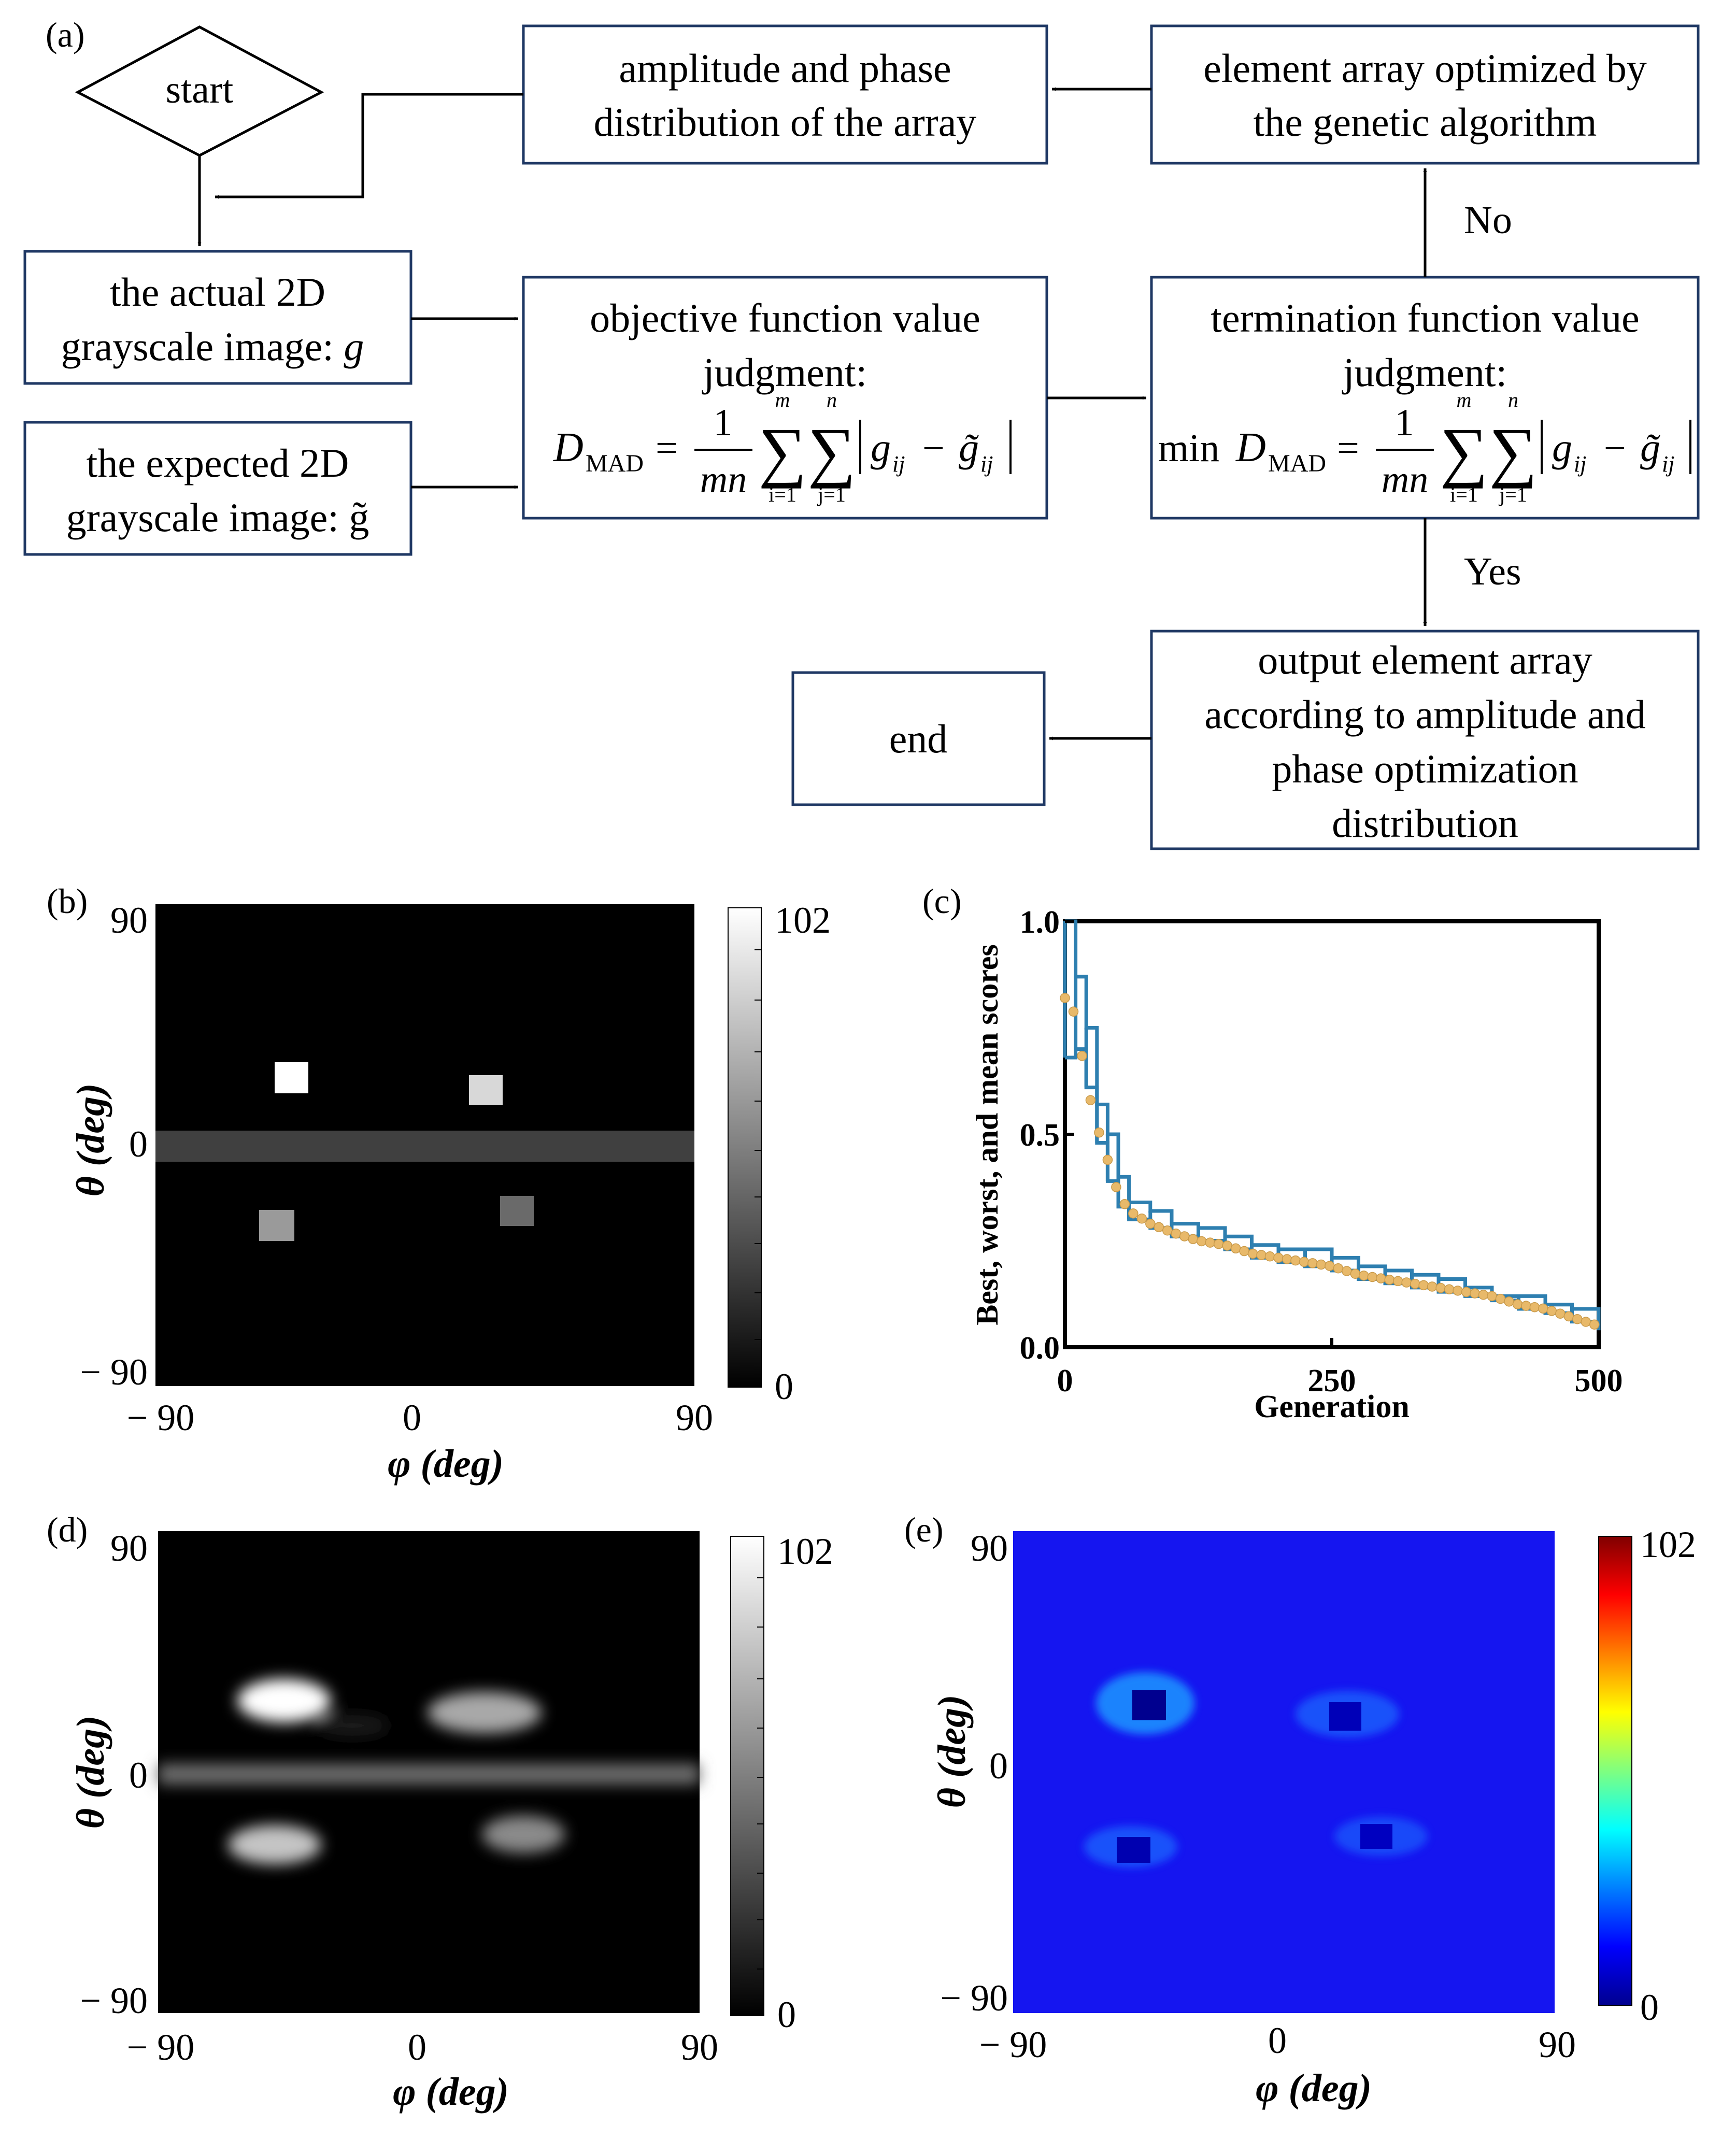  What do you see at coordinates (114, 1372) in the screenshot?
I see `b-ytick-bot: − 90` at bounding box center [114, 1372].